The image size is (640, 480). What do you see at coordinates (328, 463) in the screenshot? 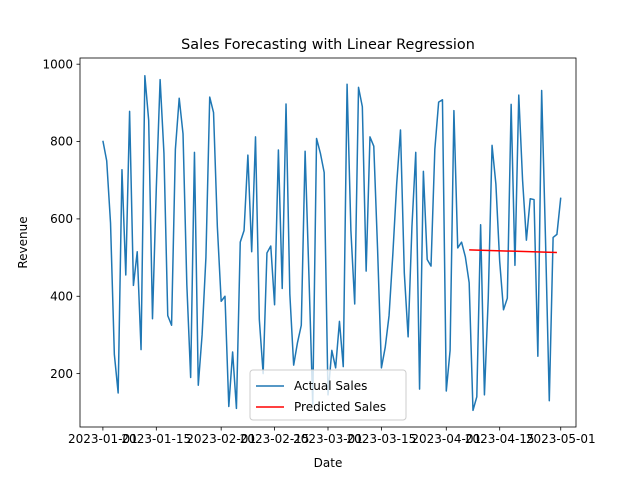
I see `x-axis-label: Date` at bounding box center [328, 463].